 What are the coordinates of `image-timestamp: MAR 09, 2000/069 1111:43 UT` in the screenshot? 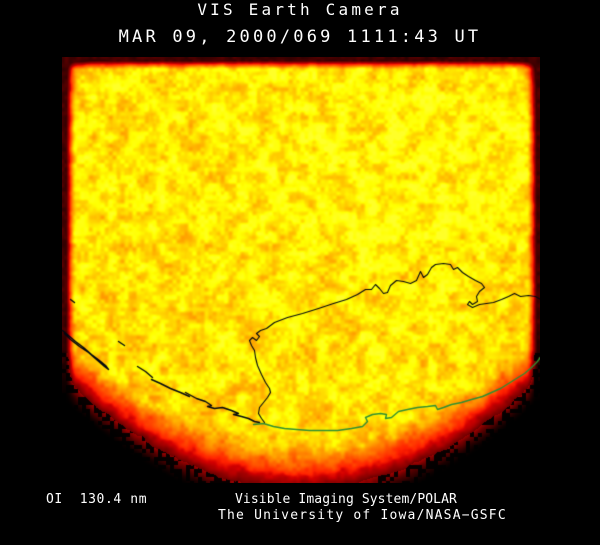 It's located at (300, 37).